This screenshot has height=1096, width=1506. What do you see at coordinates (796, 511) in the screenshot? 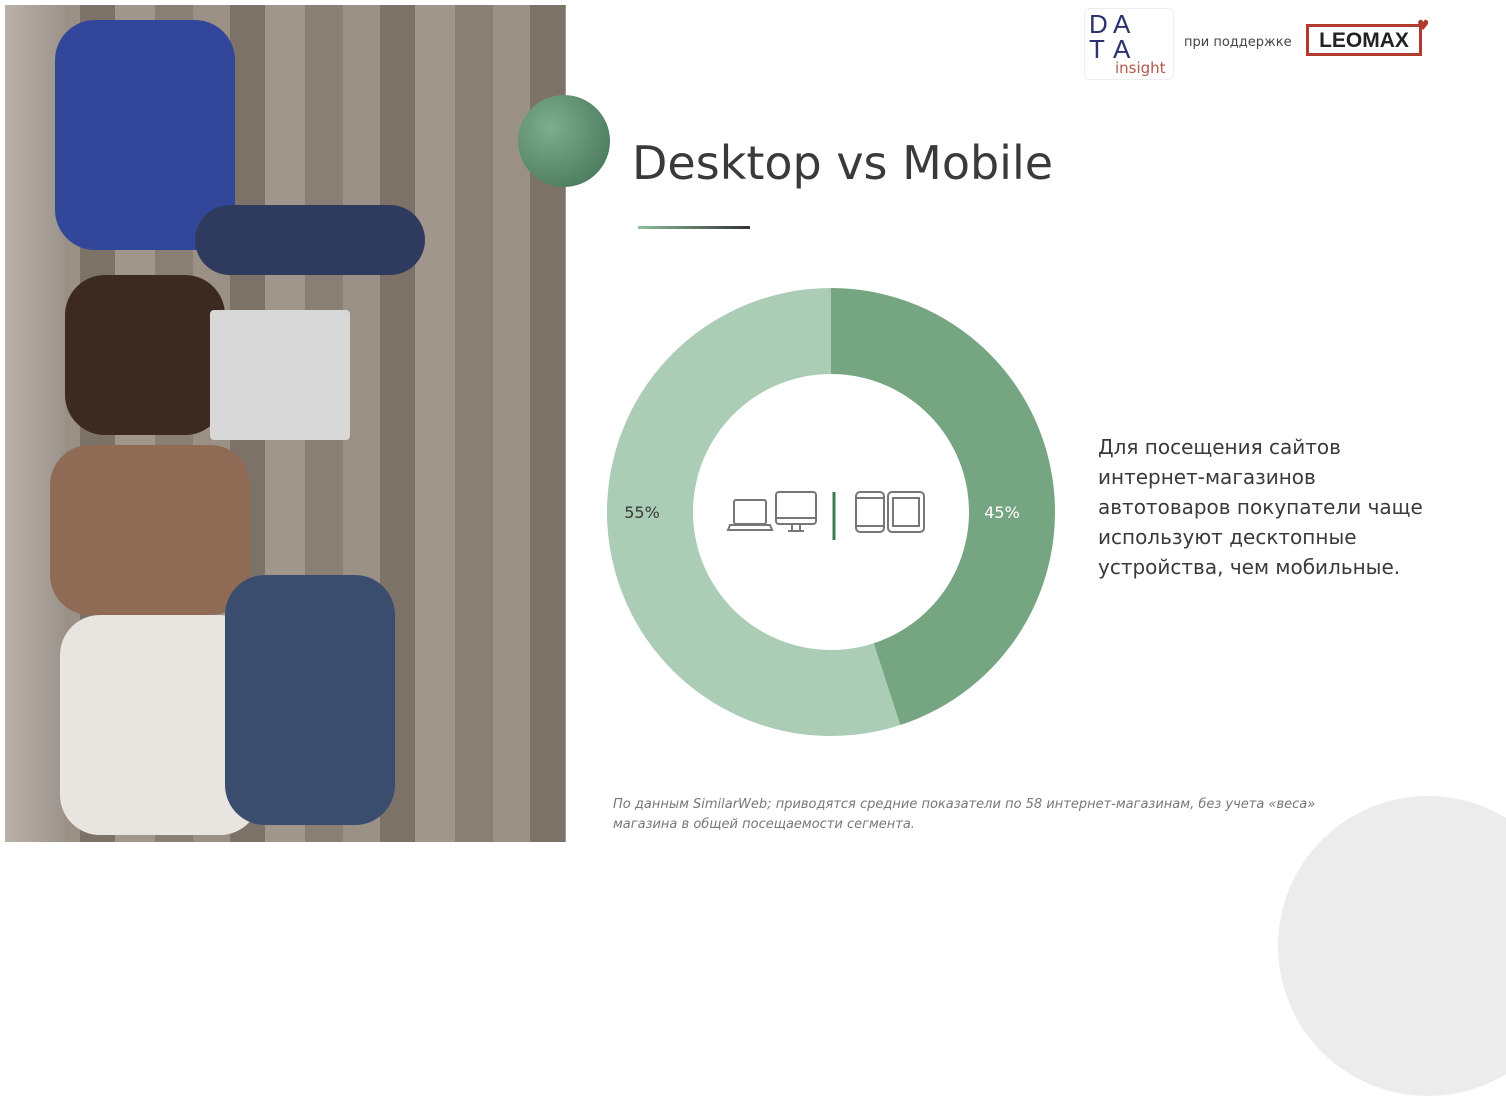
I see `desktop-monitor-icon` at bounding box center [796, 511].